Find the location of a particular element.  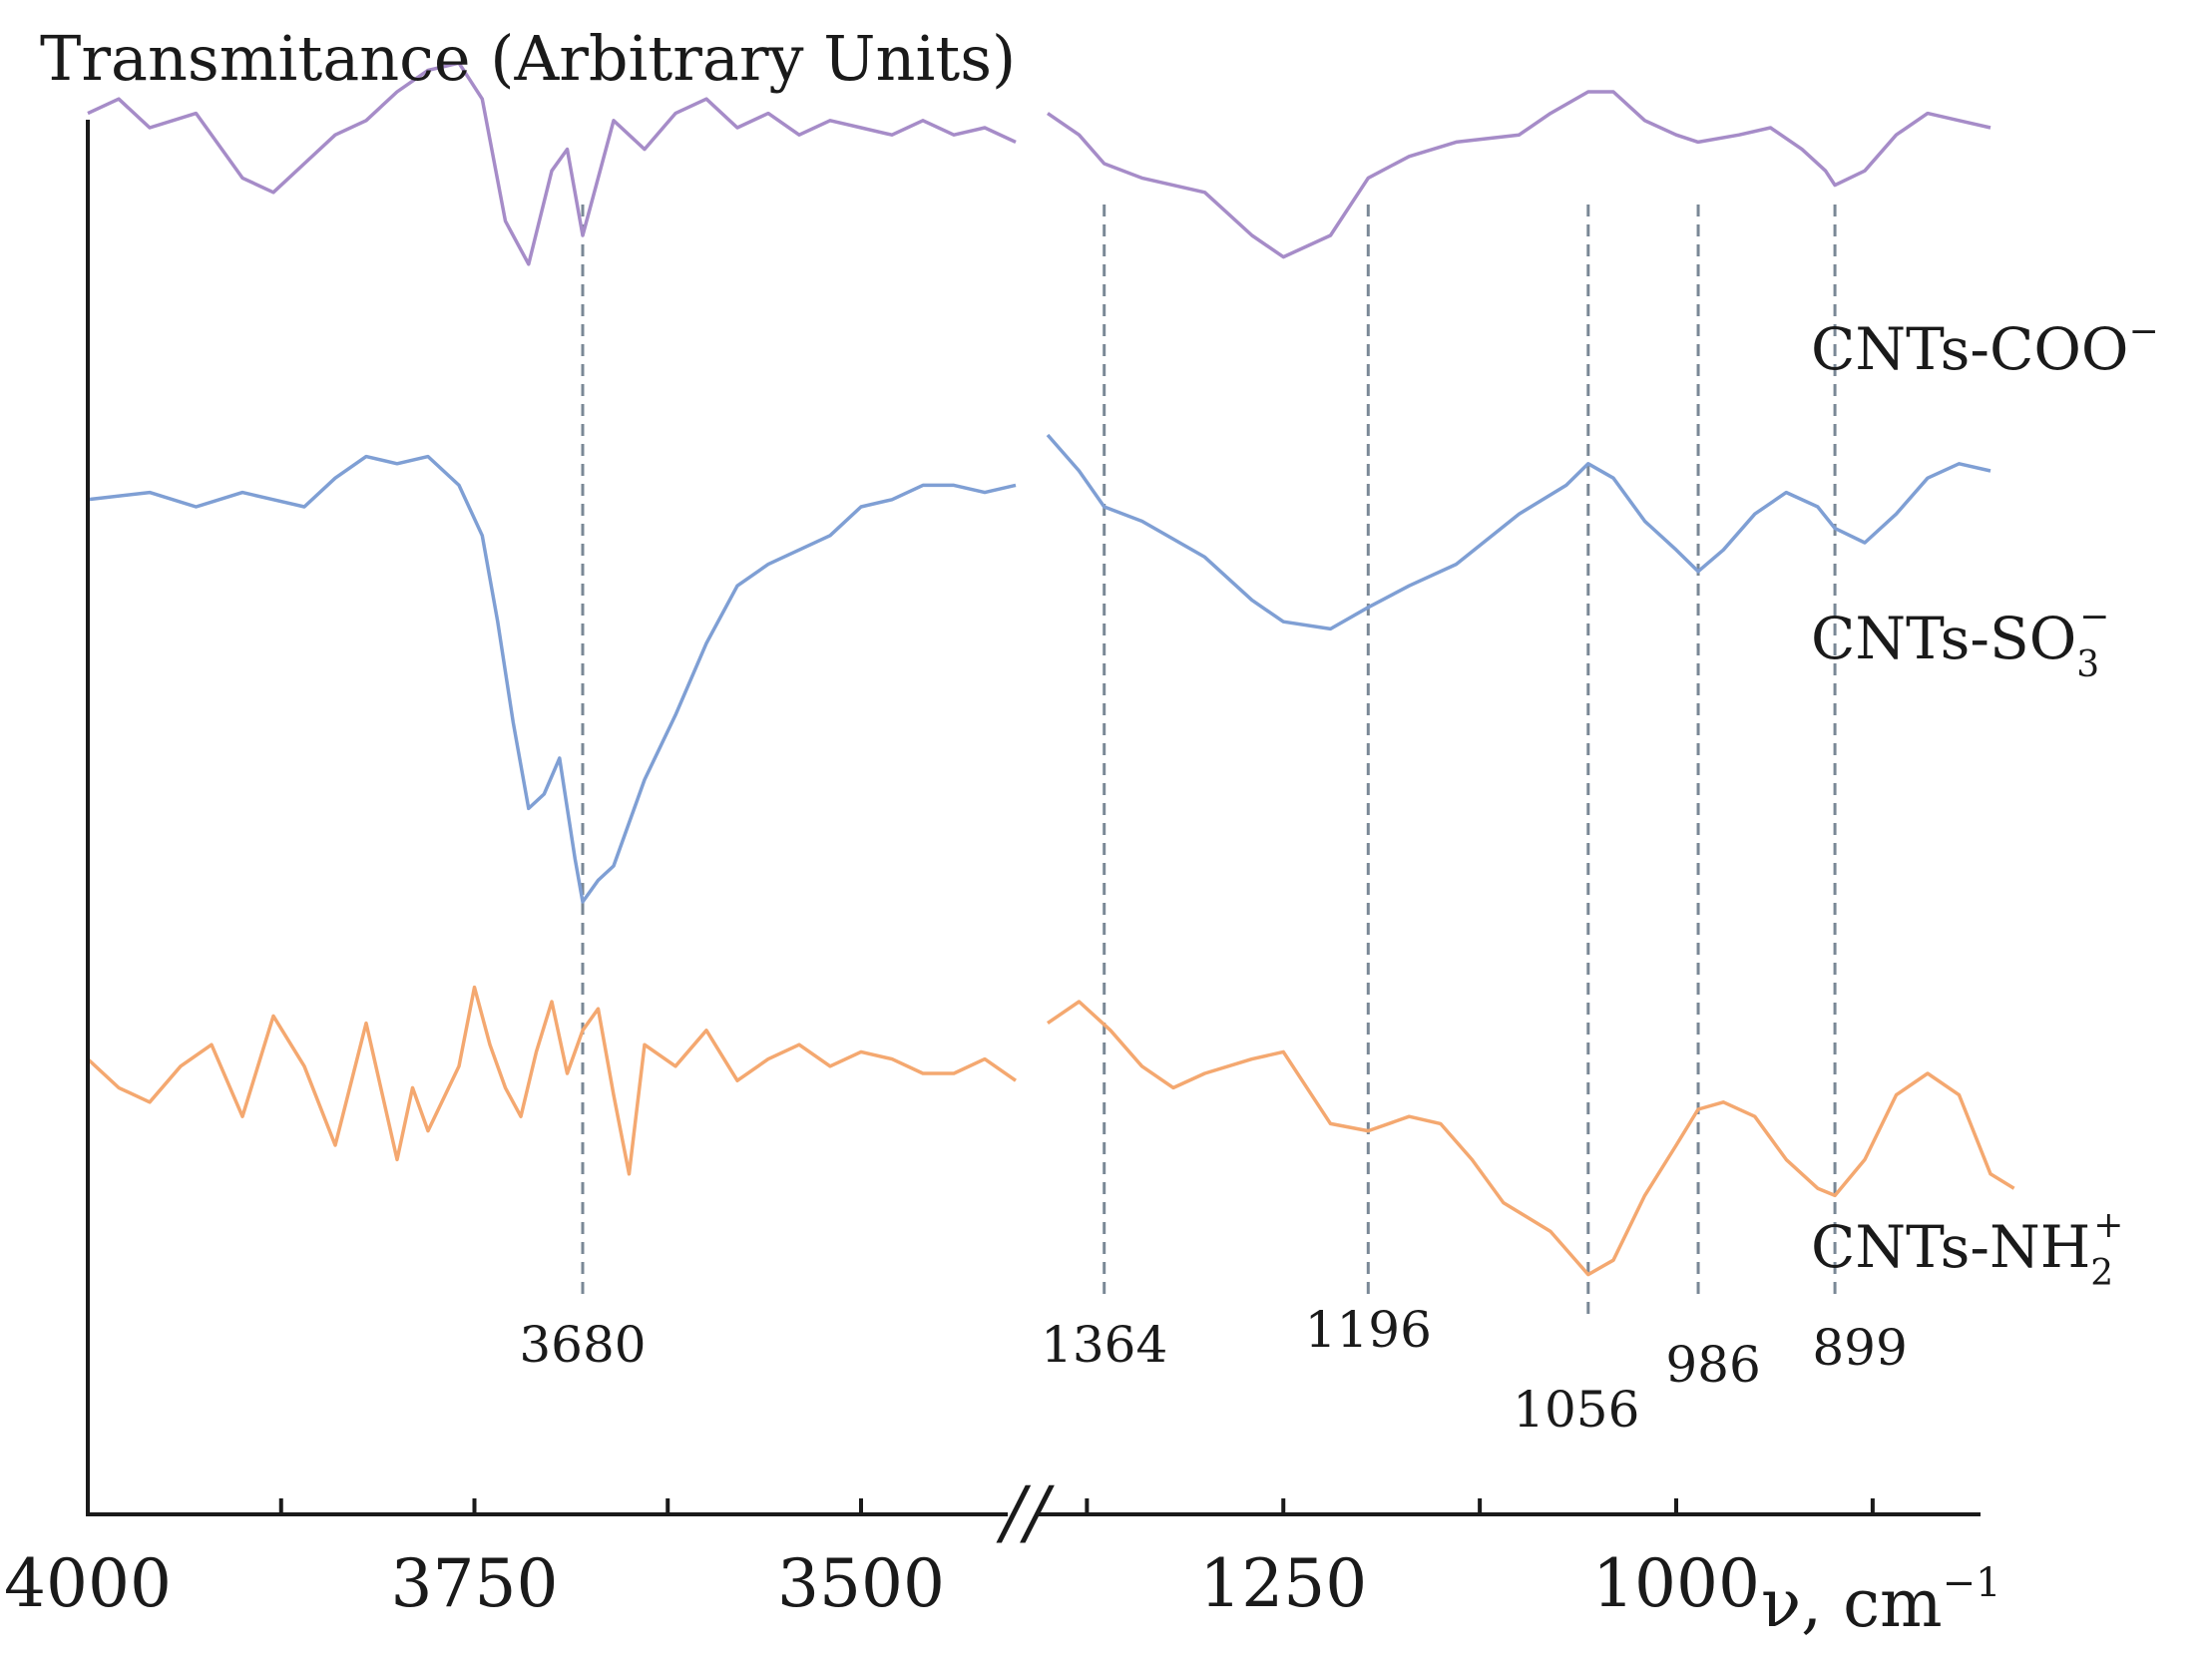

x-tick-label-3750: 3750 is located at coordinates (475, 1583).